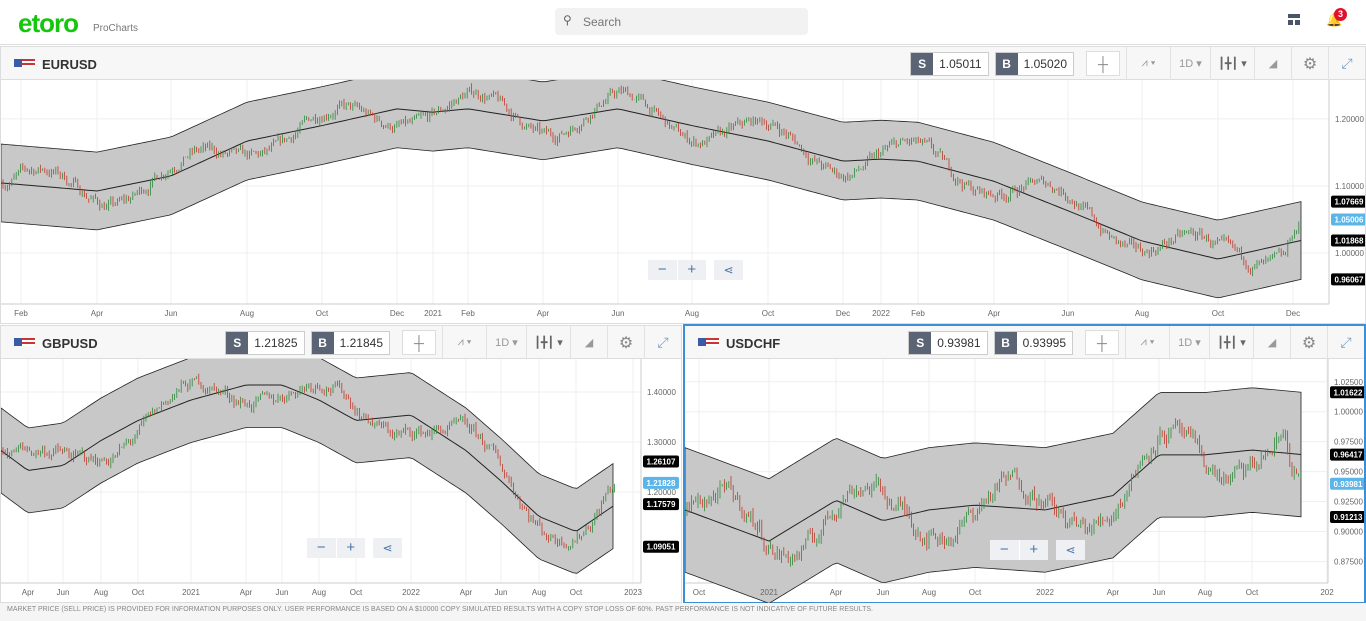  Describe the element at coordinates (265, 342) in the screenshot. I see `sell-price-button: S 1.21825` at that location.